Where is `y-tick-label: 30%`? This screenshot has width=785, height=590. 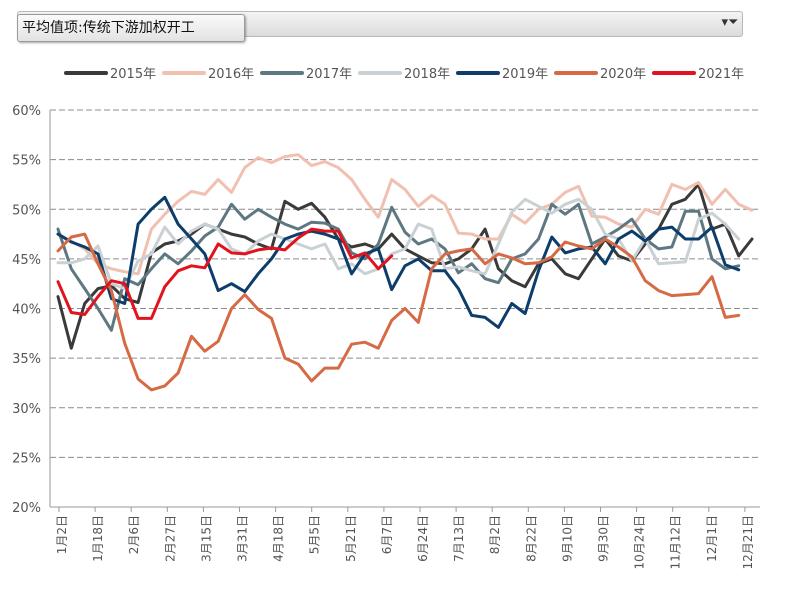 y-tick-label: 30% is located at coordinates (26, 409).